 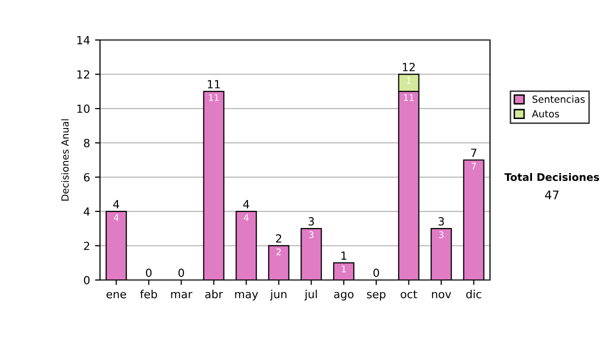 What do you see at coordinates (344, 296) in the screenshot?
I see `x-tick-label: ago` at bounding box center [344, 296].